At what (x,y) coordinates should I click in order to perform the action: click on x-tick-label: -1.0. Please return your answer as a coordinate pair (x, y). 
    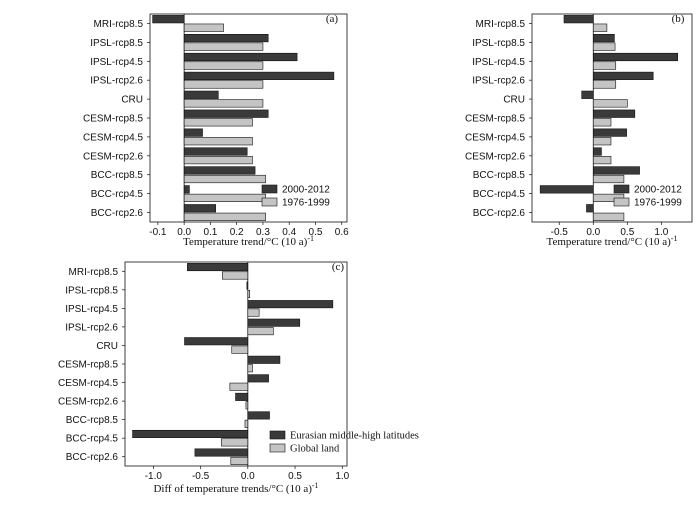
    Looking at the image, I should click on (154, 476).